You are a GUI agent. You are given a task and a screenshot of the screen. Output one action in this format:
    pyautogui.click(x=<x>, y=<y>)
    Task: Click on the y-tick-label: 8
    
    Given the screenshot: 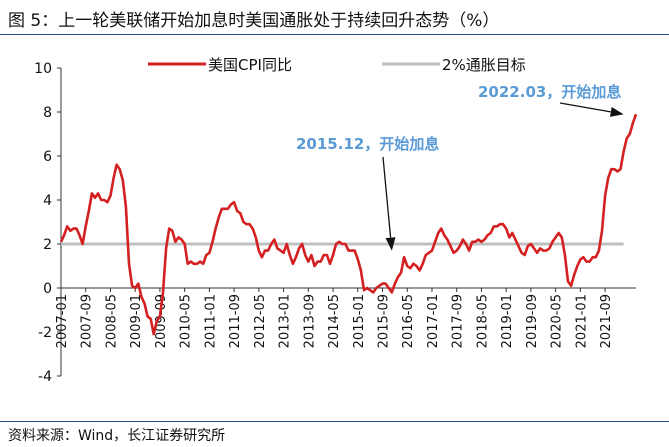 What is the action you would take?
    pyautogui.click(x=47, y=113)
    